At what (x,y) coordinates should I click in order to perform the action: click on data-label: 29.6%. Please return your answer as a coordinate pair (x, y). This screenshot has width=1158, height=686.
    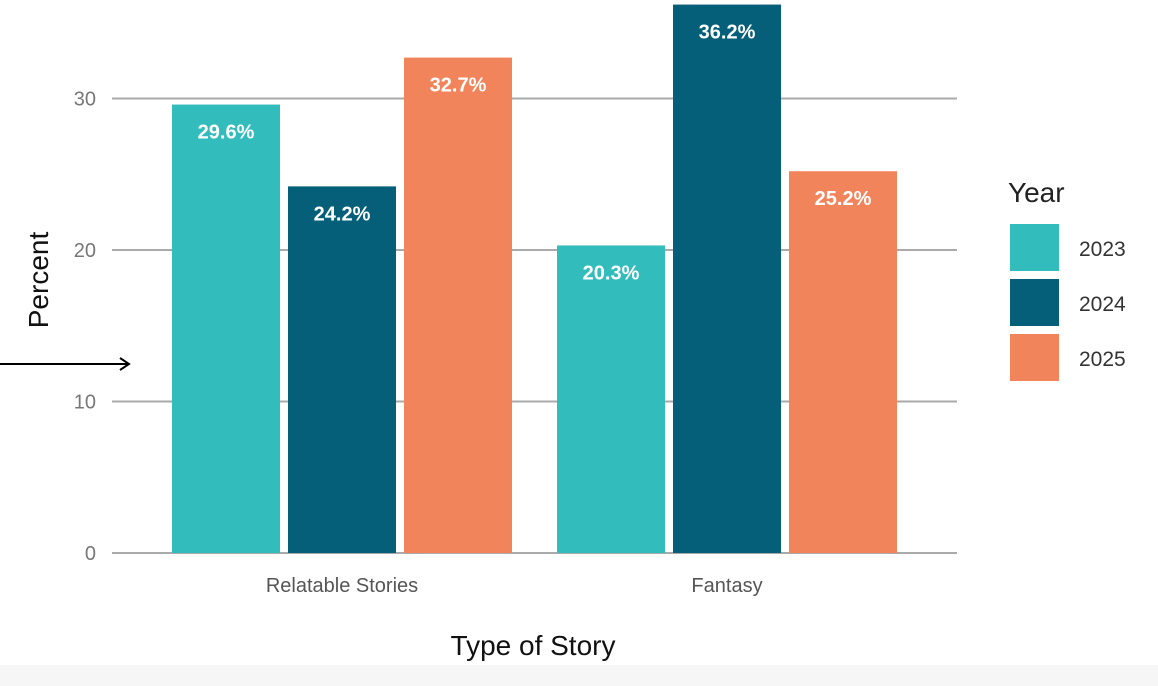
    Looking at the image, I should click on (226, 133).